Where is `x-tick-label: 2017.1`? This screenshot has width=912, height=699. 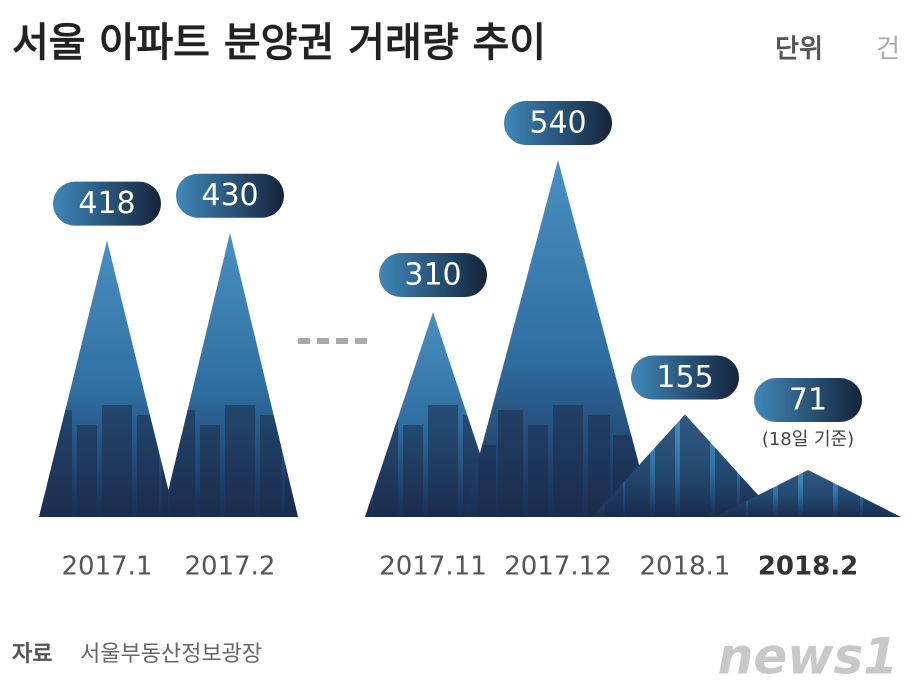 x-tick-label: 2017.1 is located at coordinates (107, 567).